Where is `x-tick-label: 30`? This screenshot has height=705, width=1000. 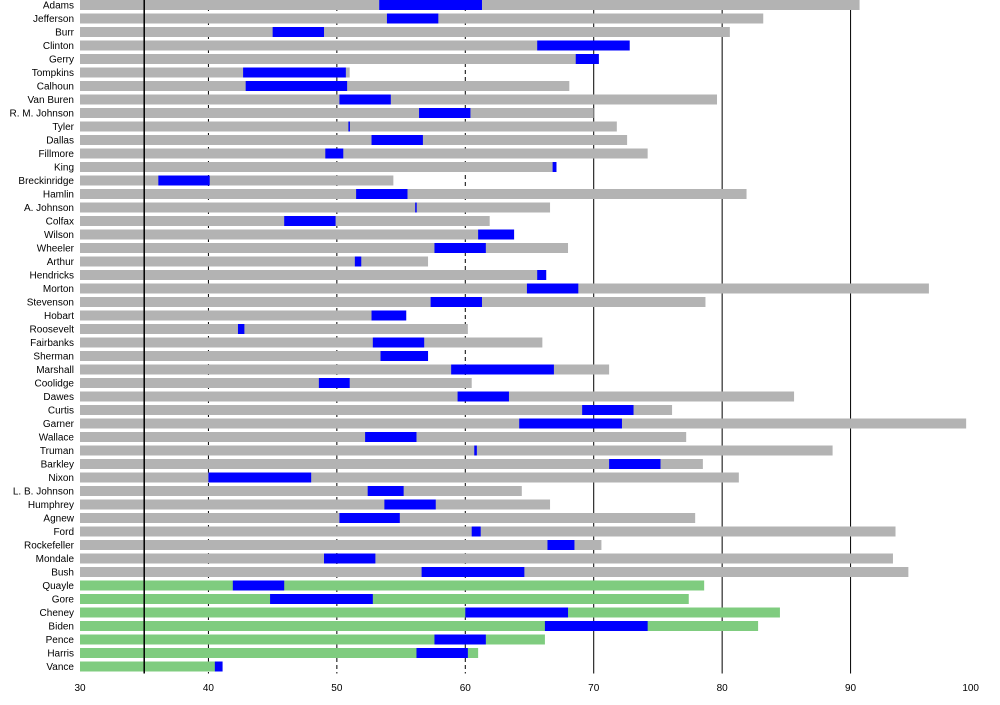
x-tick-label: 30 is located at coordinates (80, 688).